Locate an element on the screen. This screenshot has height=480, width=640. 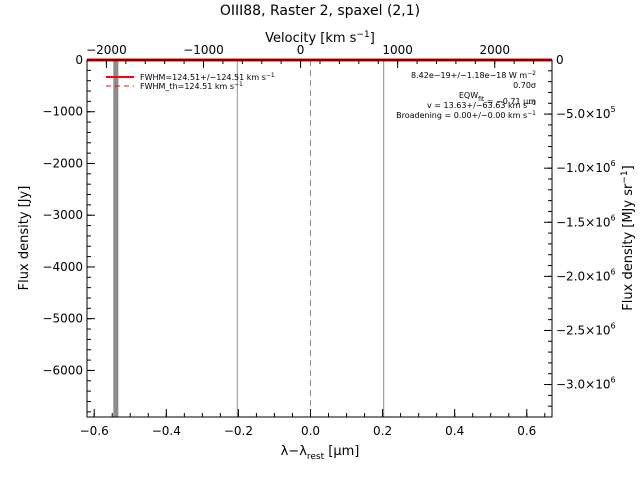
right-tick-label: −5.0×10⁵ is located at coordinates (586, 113).